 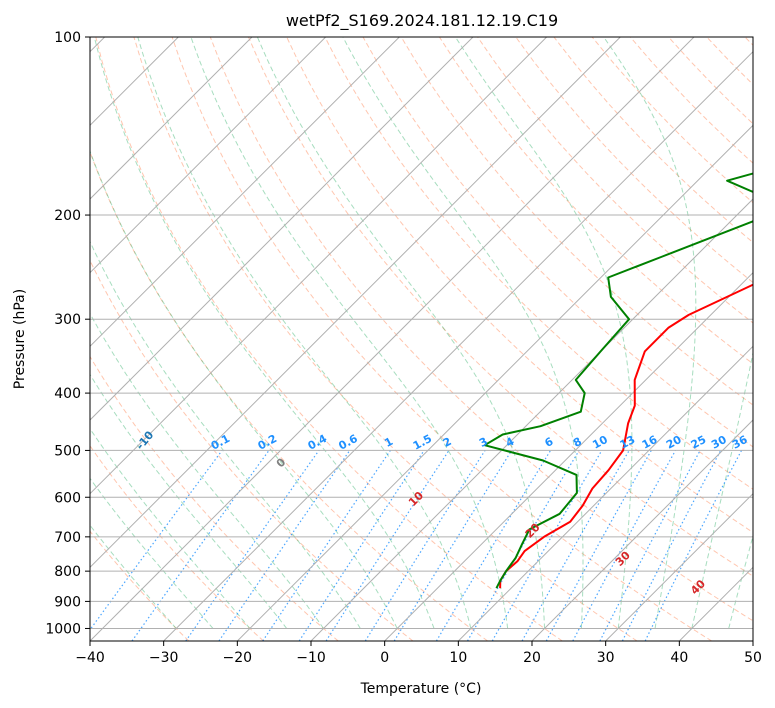 I want to click on mixing-ratio-label: 1, so click(x=388, y=442).